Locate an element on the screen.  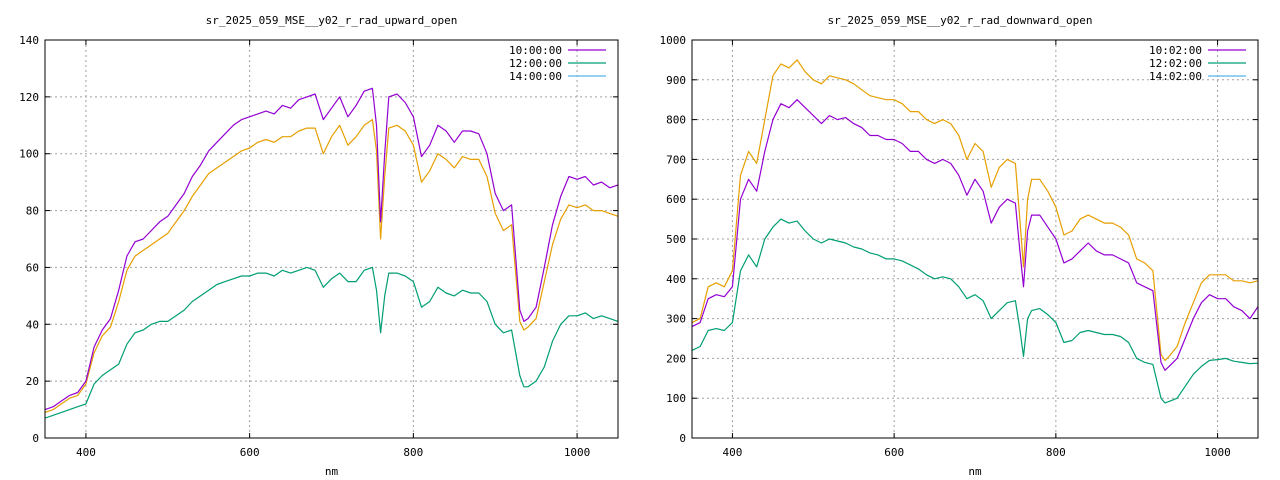
y-tick-label: 600 is located at coordinates (676, 199).